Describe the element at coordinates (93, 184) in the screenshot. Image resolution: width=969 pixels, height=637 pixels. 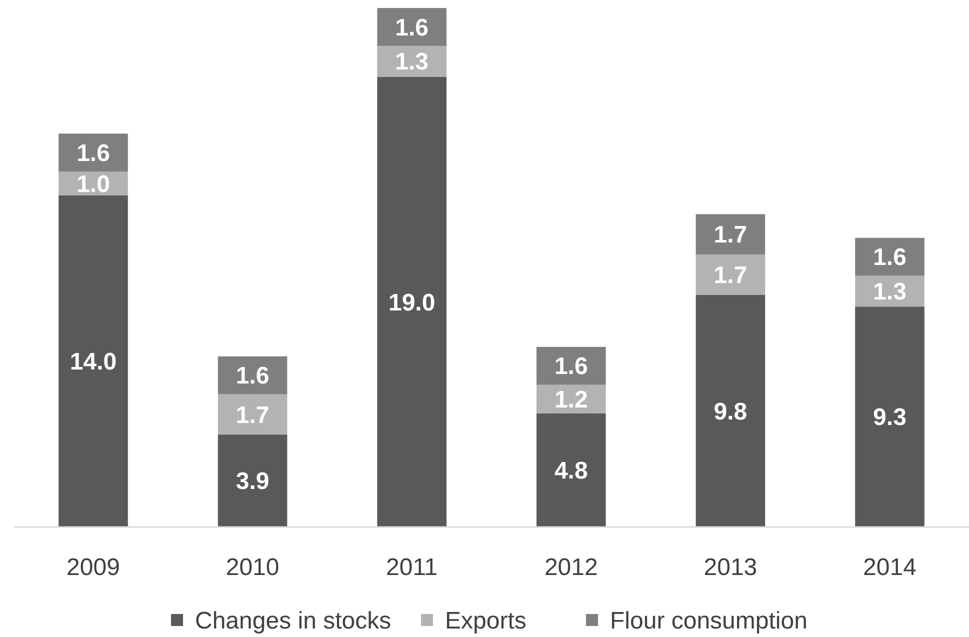
I see `data-label: 1.0` at that location.